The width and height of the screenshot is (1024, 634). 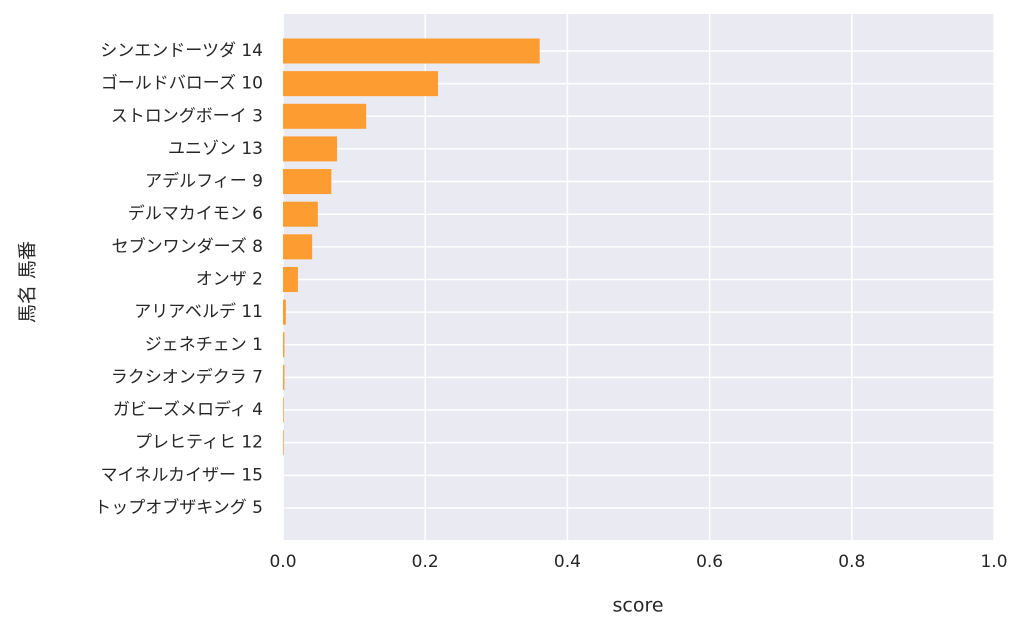 I want to click on x-tick-label: 0.0, so click(x=282, y=562).